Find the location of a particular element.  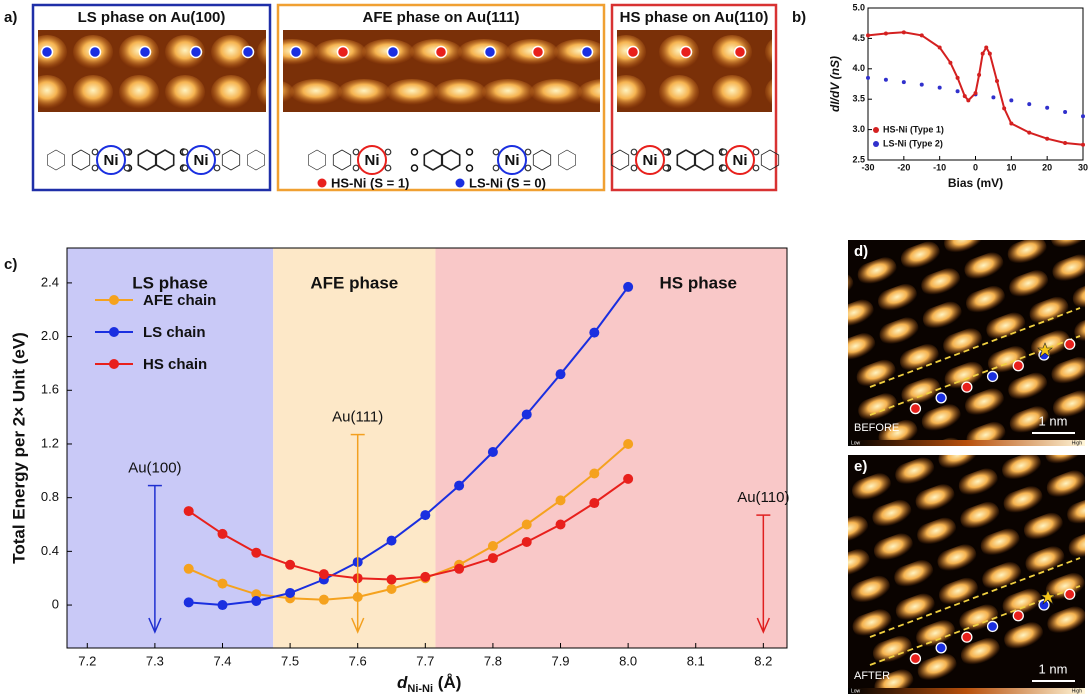

region-label: HS phase is located at coordinates (698, 282).